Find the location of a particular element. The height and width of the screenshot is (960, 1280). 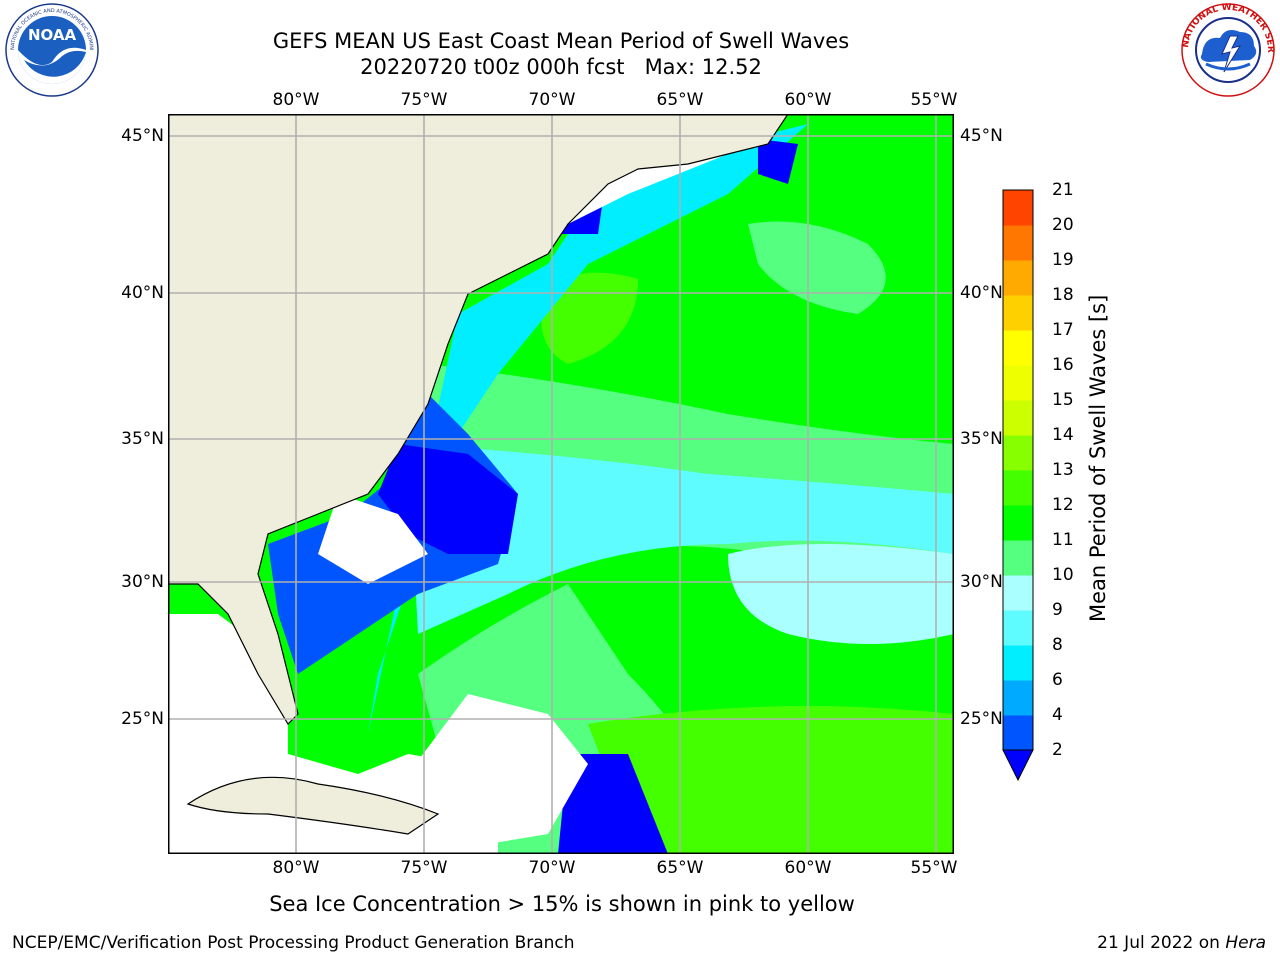

lon-tick-bottom: 80°W is located at coordinates (296, 868).